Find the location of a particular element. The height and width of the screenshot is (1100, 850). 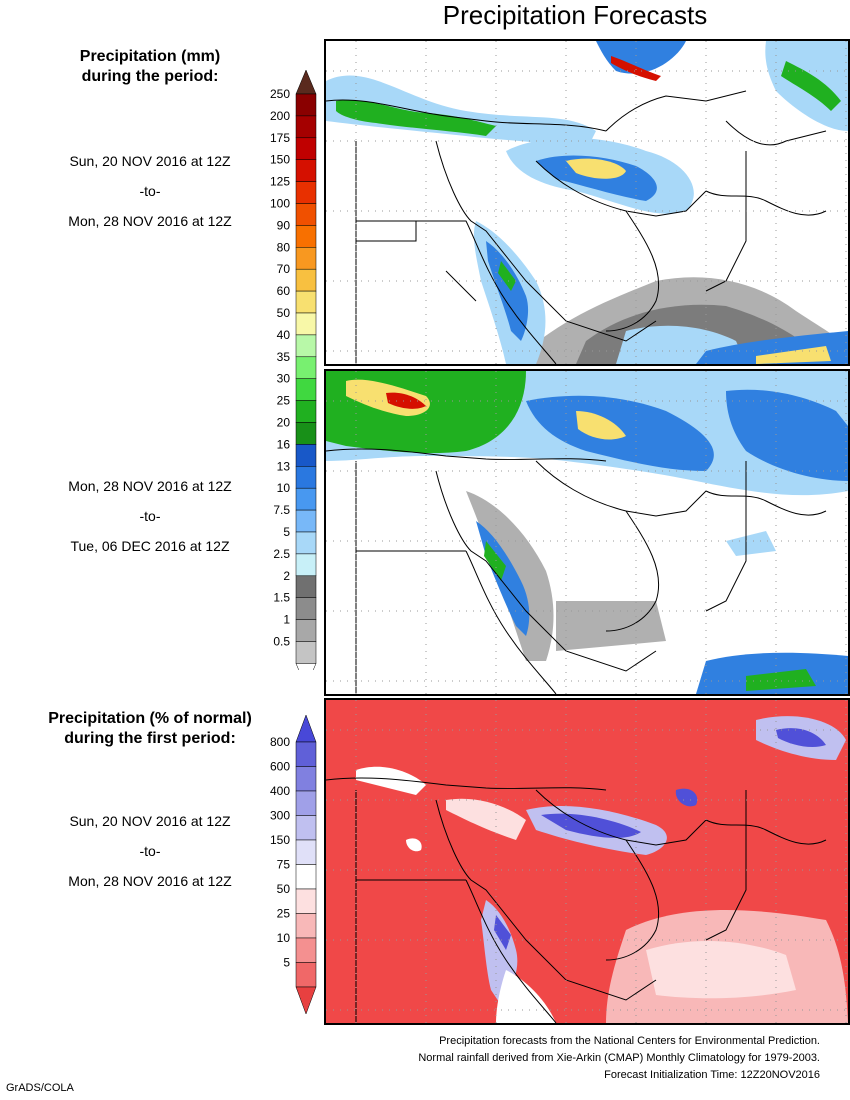

mm-colorbar-tick-label: 1 is located at coordinates (286, 620).